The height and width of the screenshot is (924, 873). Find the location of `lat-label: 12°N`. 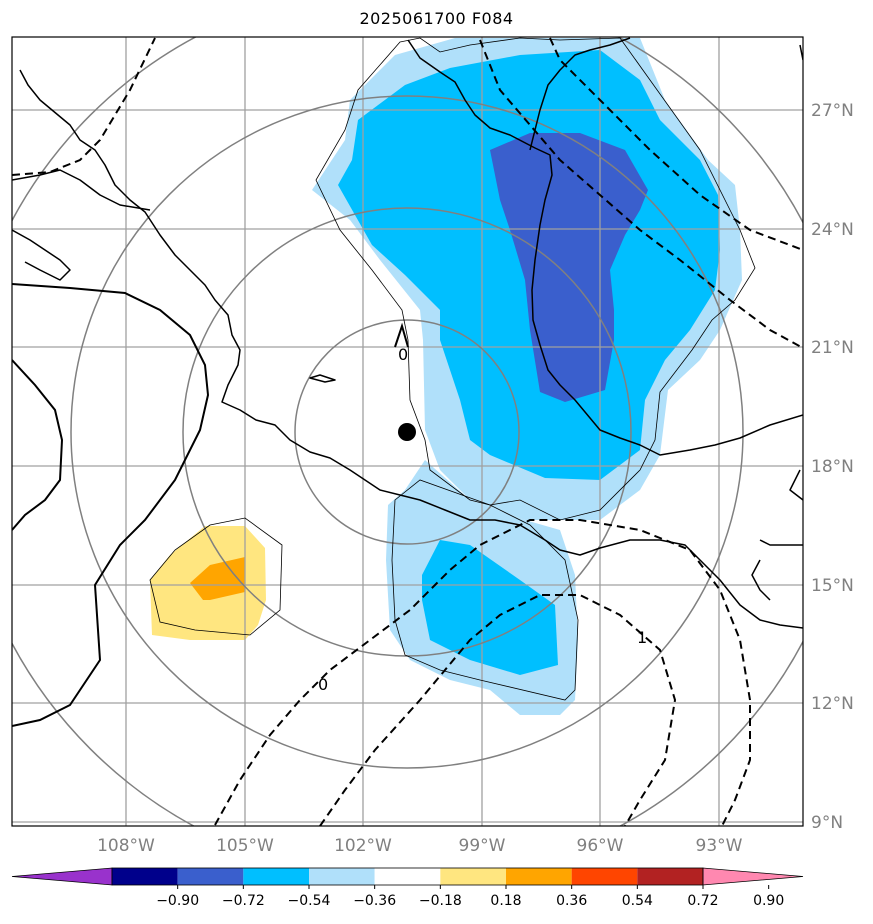

lat-label: 12°N is located at coordinates (832, 704).